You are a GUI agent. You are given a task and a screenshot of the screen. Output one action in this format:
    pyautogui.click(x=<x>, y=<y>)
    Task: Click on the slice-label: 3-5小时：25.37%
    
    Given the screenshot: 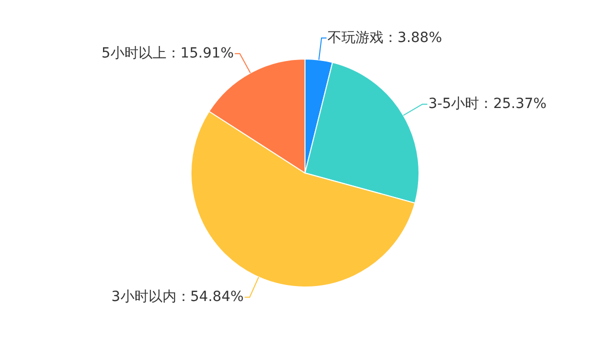 What is the action you would take?
    pyautogui.click(x=487, y=104)
    